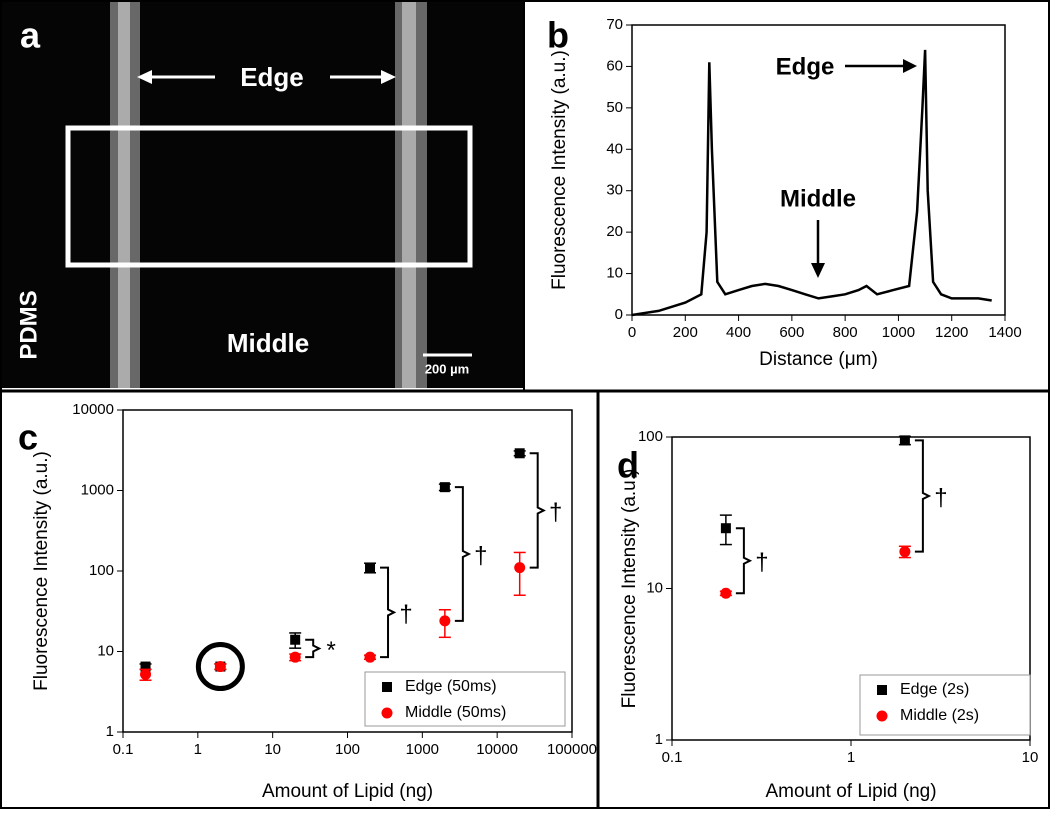  I want to click on significance-label: *, so click(331, 650).